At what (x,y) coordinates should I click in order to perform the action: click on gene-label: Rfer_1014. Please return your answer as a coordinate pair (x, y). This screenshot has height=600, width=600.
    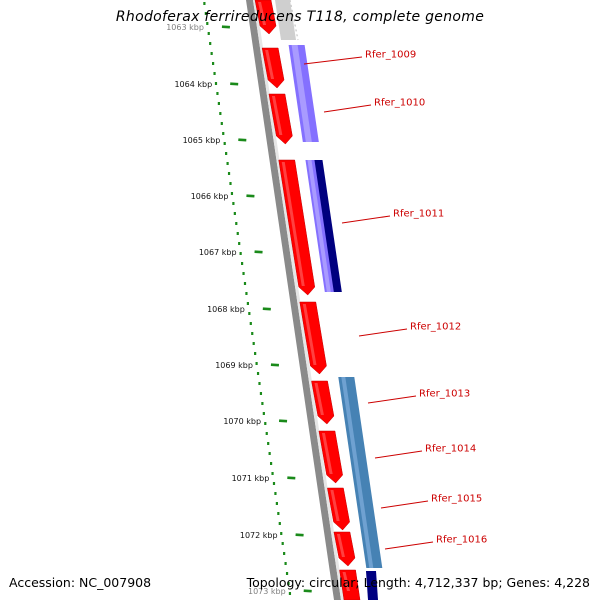
    Looking at the image, I should click on (450, 449).